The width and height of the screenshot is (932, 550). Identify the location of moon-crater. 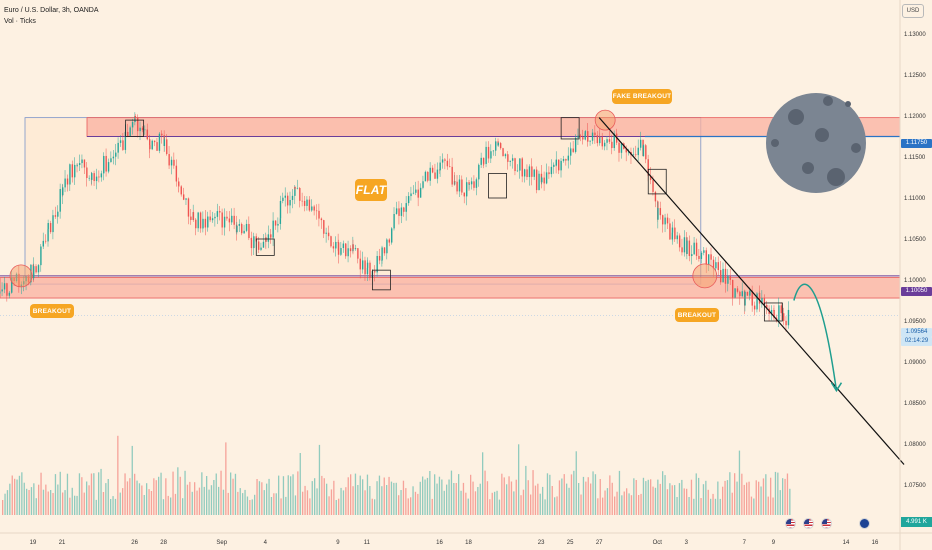
(808, 168).